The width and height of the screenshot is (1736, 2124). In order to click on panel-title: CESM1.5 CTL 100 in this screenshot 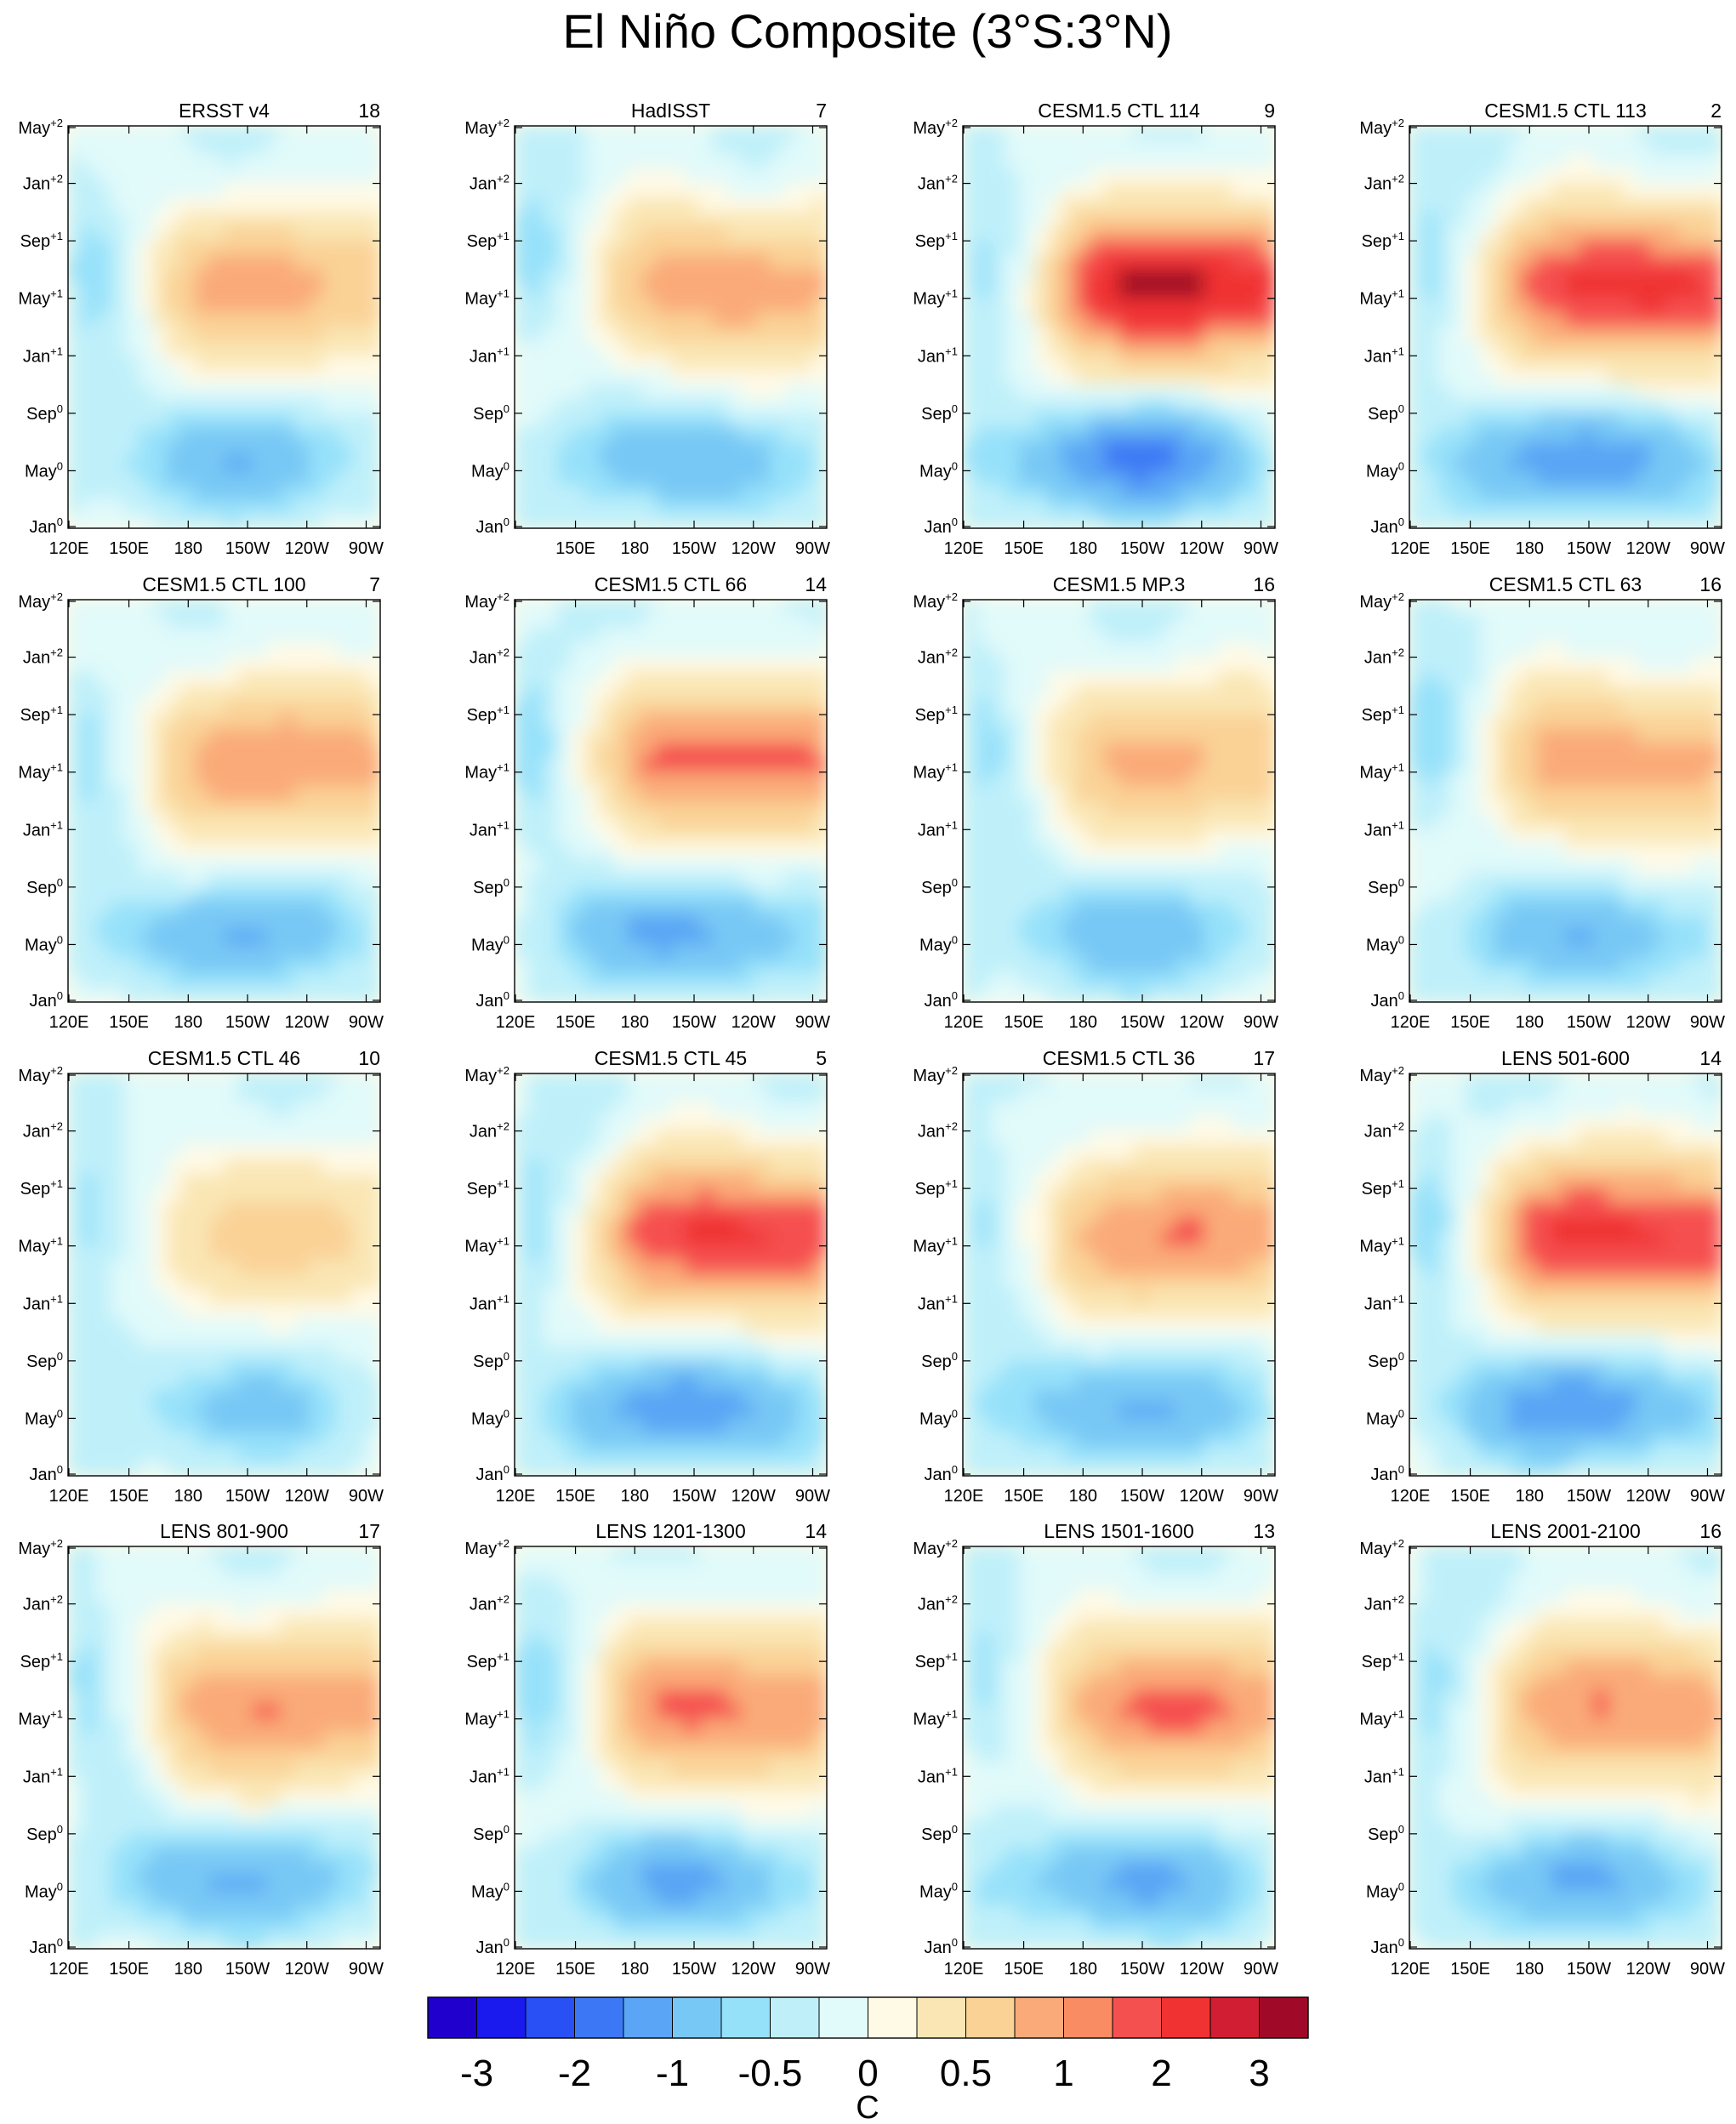, I will do `click(223, 584)`.